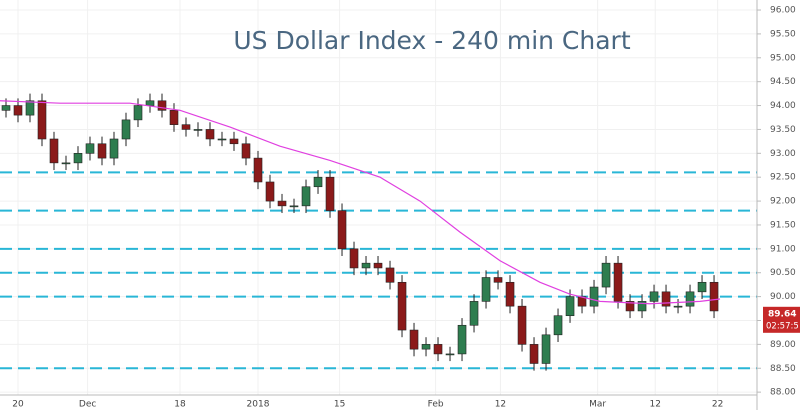 The height and width of the screenshot is (410, 800). What do you see at coordinates (783, 345) in the screenshot?
I see `y-tick-label: 89.00` at bounding box center [783, 345].